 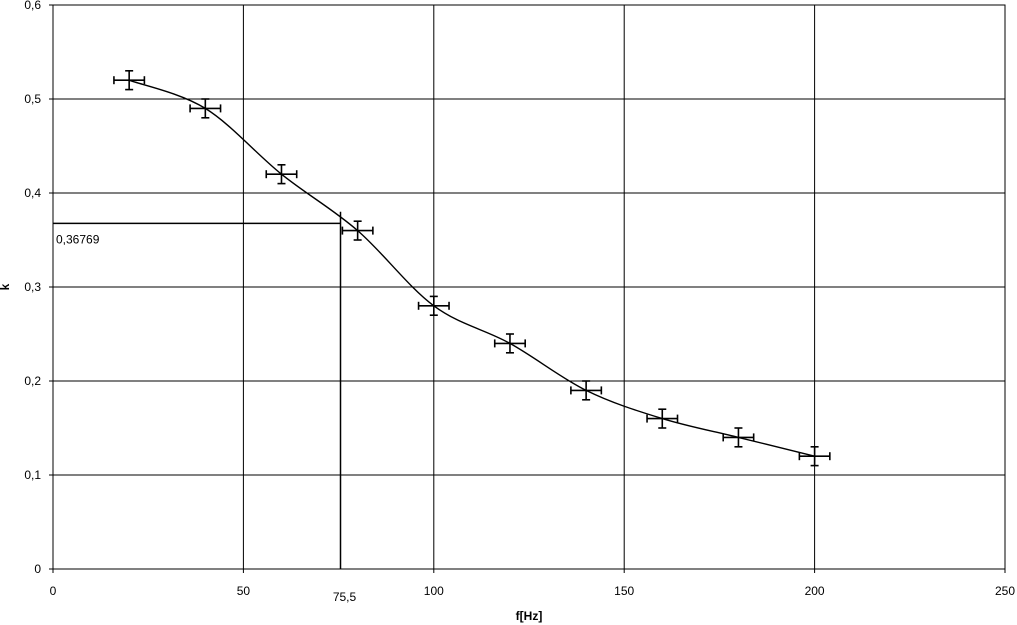 I want to click on y-tick-label: 0,6, so click(x=32, y=6).